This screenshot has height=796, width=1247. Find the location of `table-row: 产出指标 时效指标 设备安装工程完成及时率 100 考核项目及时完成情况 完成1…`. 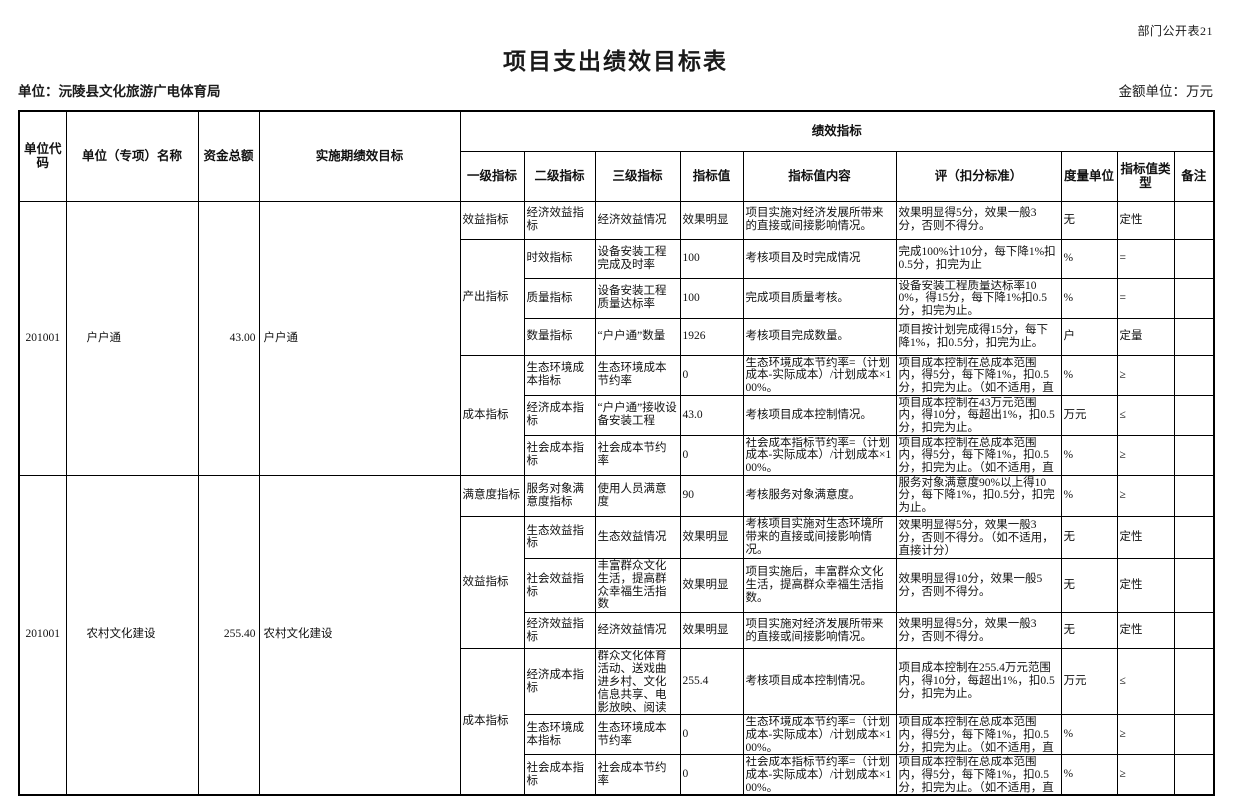

table-row: 产出指标 时效指标 设备安装工程完成及时率 100 考核项目及时完成情况 完成1… is located at coordinates (617, 297).